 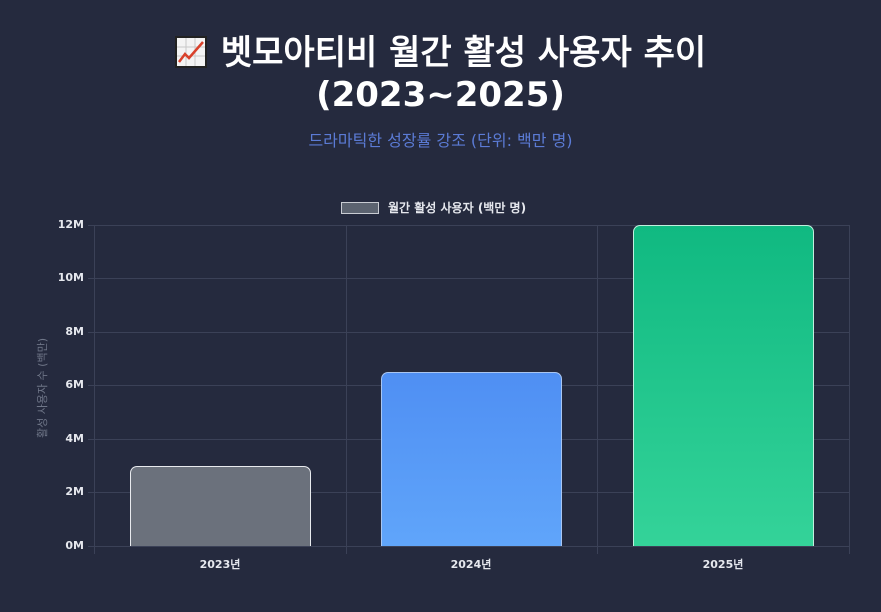 What do you see at coordinates (220, 564) in the screenshot?
I see `x-tick: 2023년` at bounding box center [220, 564].